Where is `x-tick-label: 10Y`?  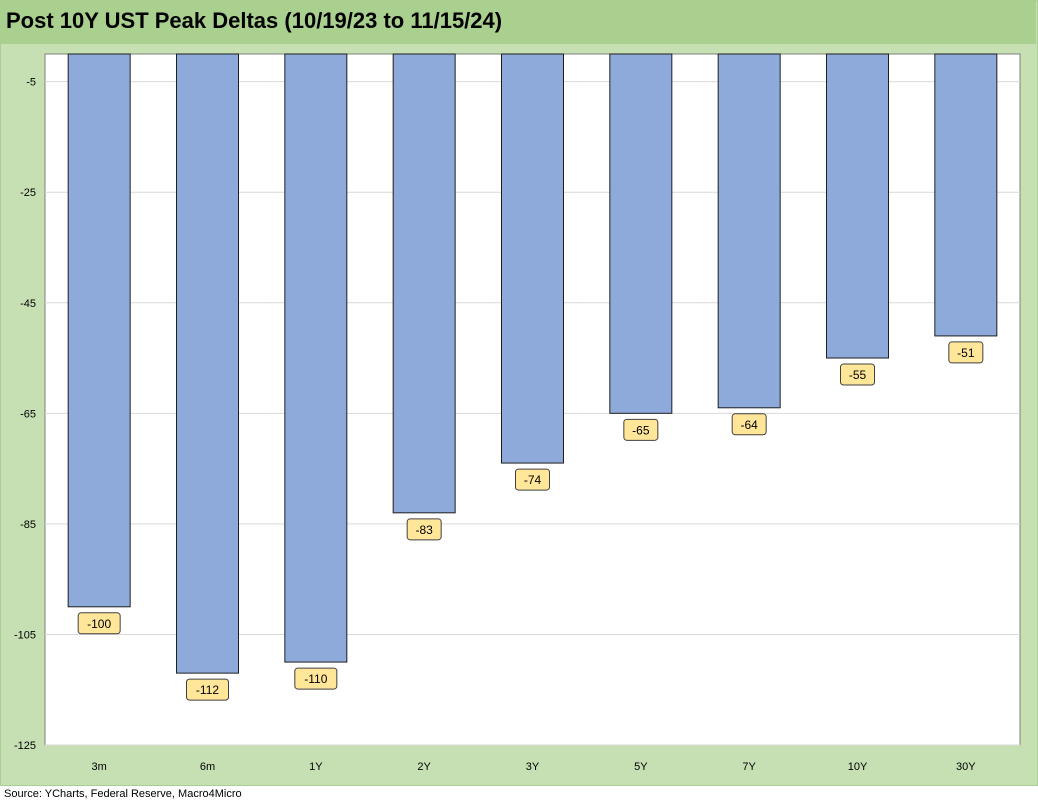 x-tick-label: 10Y is located at coordinates (858, 767).